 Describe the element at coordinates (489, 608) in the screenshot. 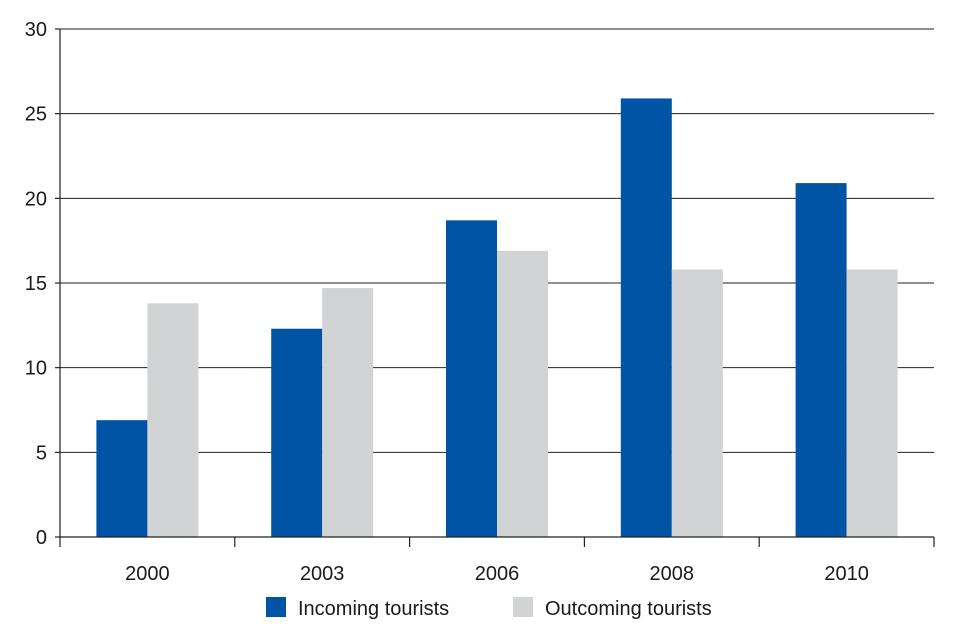

I see `legend: Incoming tourists Outcoming tourists` at that location.